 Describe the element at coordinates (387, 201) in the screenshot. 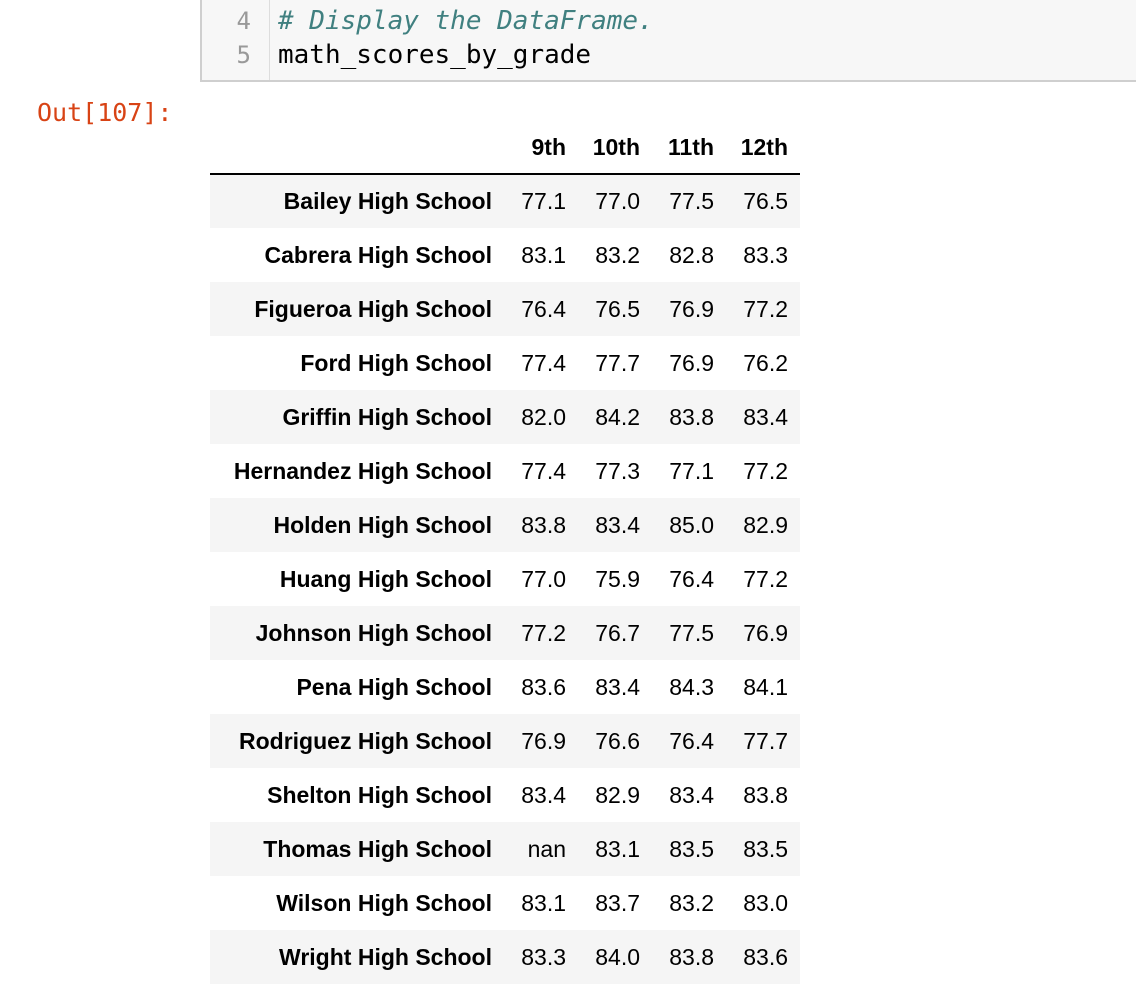

I see `row-index-label: Bailey High School` at that location.